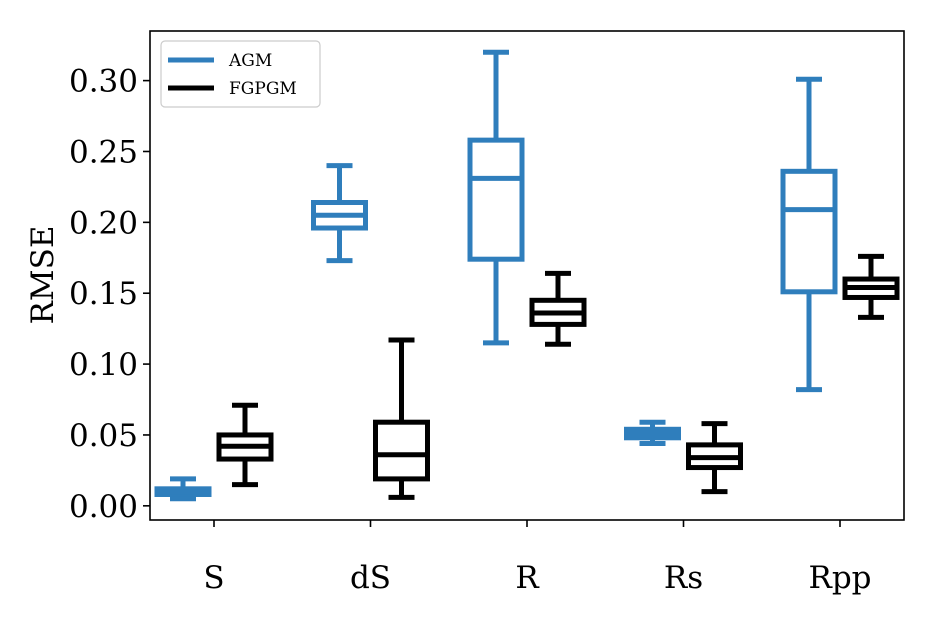  I want to click on box-agm-rs, so click(652, 432).